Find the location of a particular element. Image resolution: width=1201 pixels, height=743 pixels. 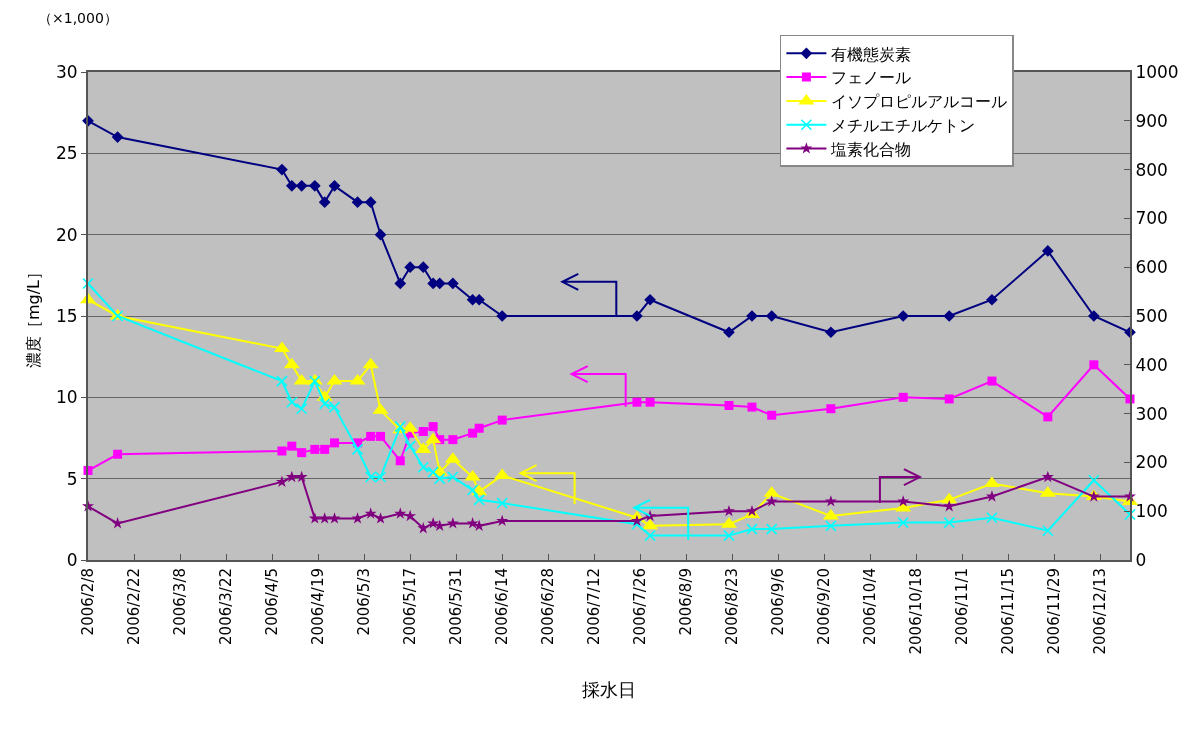

y-tick-label: 5 is located at coordinates (72, 478).